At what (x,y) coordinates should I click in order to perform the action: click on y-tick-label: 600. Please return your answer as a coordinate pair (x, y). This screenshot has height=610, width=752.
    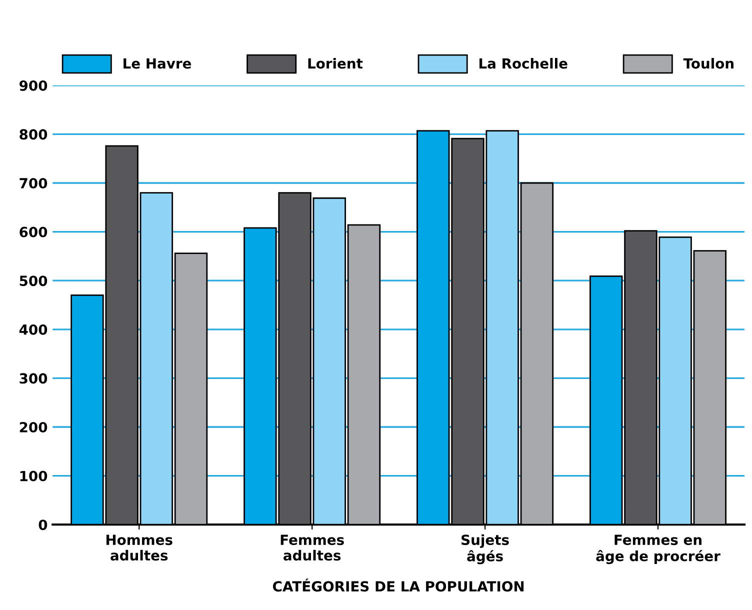
    Looking at the image, I should click on (34, 232).